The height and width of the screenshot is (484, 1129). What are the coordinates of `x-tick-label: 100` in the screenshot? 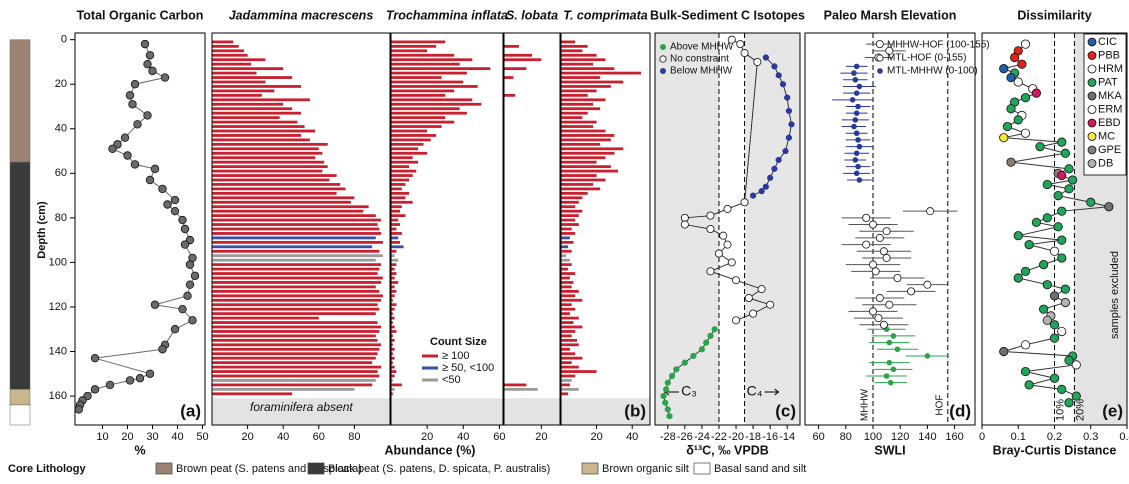 It's located at (873, 437).